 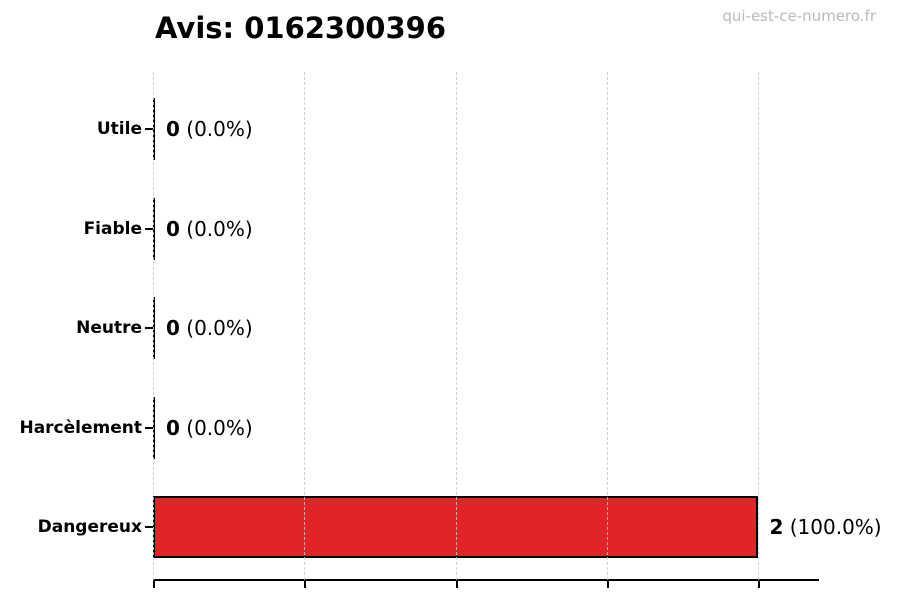 I want to click on category-label: Dangereux, so click(x=89, y=527).